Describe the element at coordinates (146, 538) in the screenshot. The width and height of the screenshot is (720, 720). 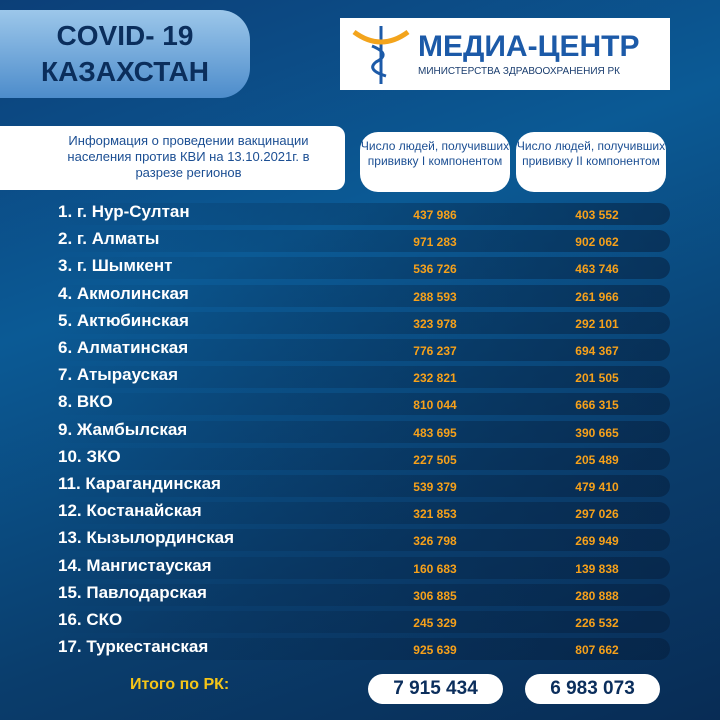
I see `region-name: 13. Кызылординская` at that location.